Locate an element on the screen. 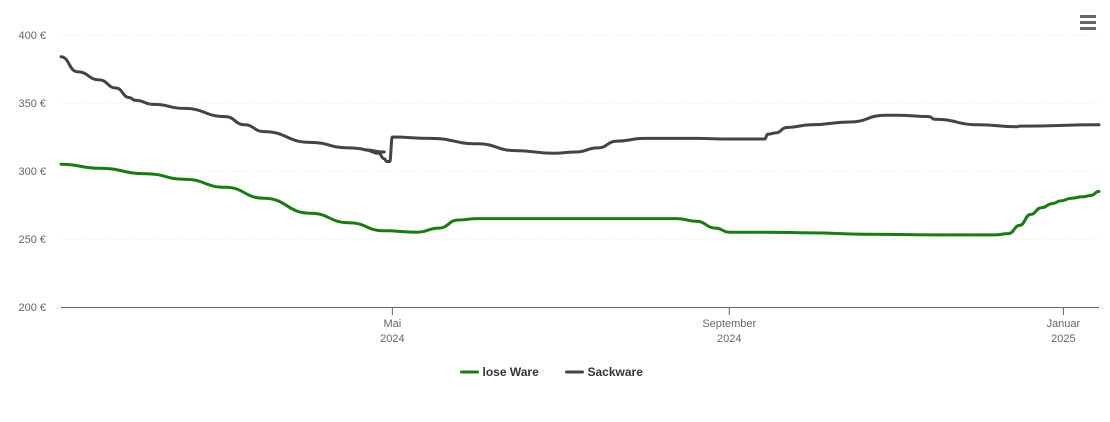  y-tick-label: 300 € is located at coordinates (32, 172).